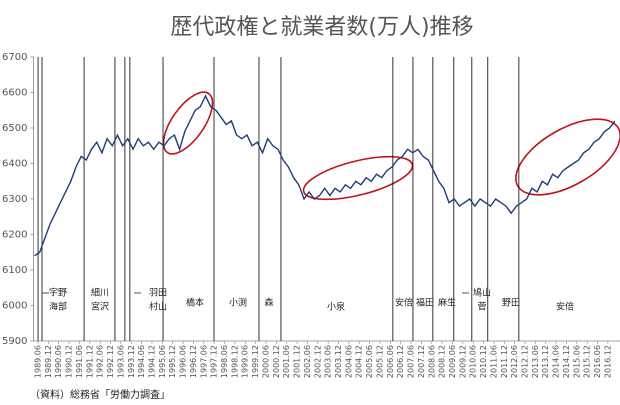  What do you see at coordinates (193, 361) in the screenshot?
I see `x-tick-label: 1996.12` at bounding box center [193, 361].